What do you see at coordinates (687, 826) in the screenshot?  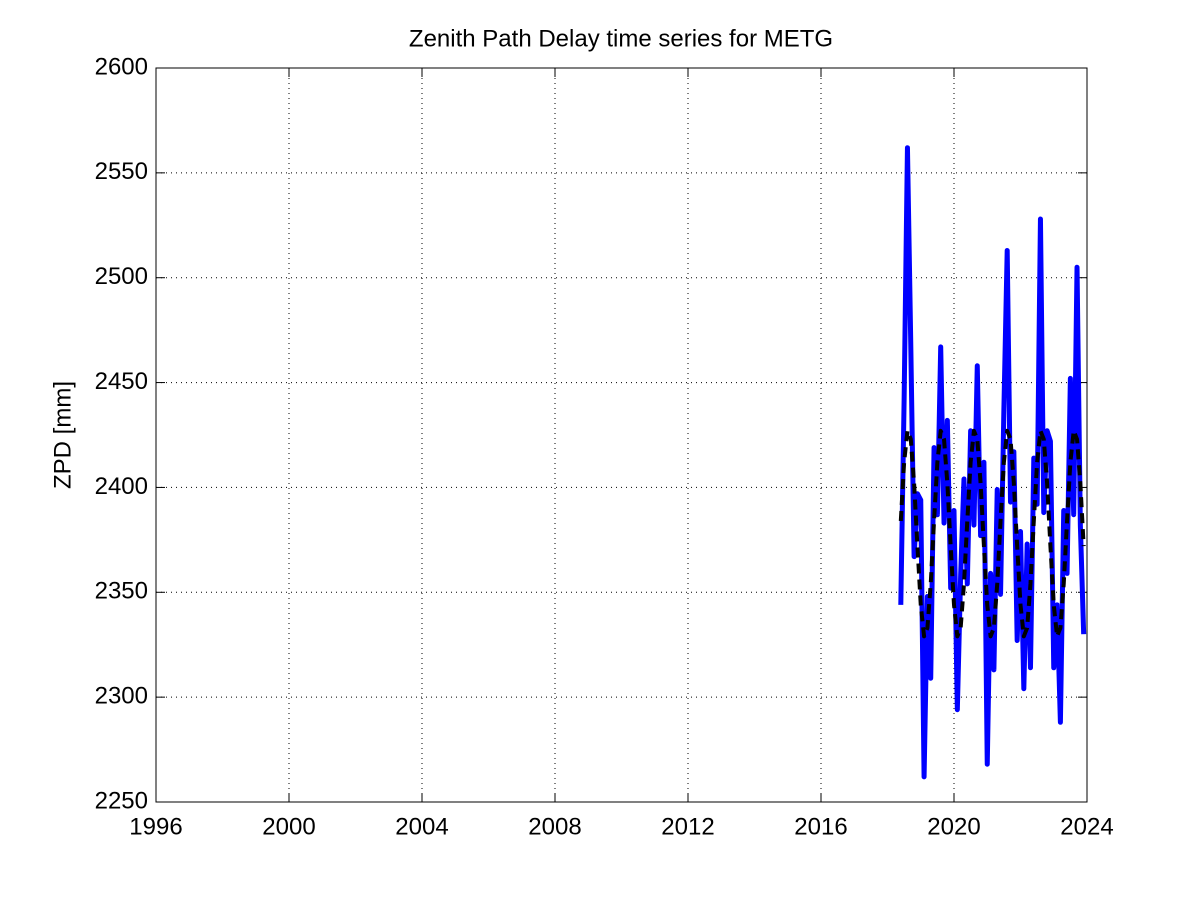 I see `x-tick-label: 2012` at bounding box center [687, 826].